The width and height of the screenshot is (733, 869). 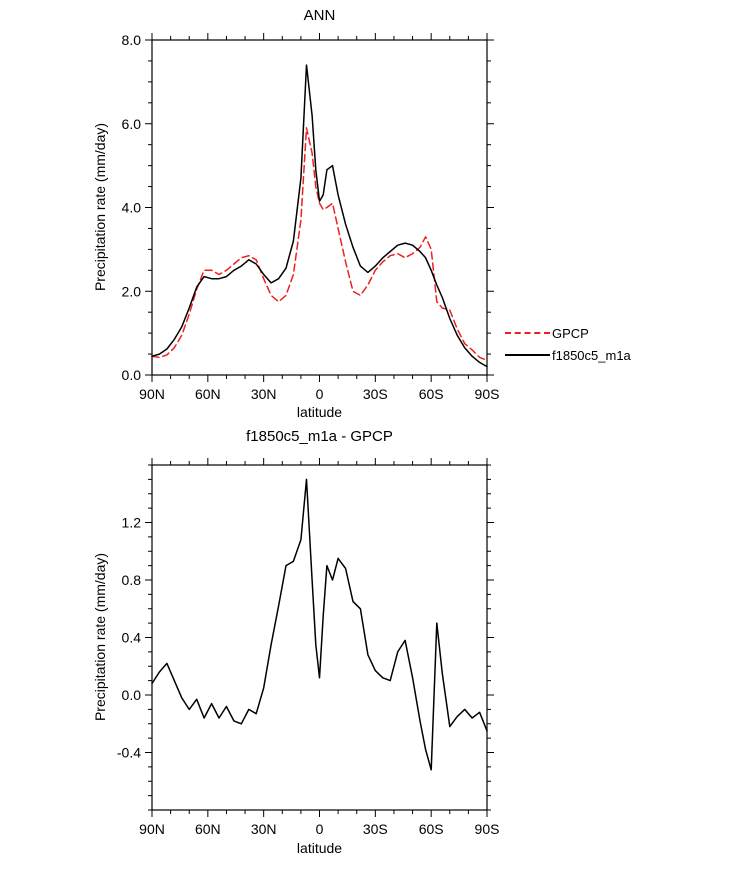 I want to click on ann-chart-title: ANN, so click(x=319, y=15).